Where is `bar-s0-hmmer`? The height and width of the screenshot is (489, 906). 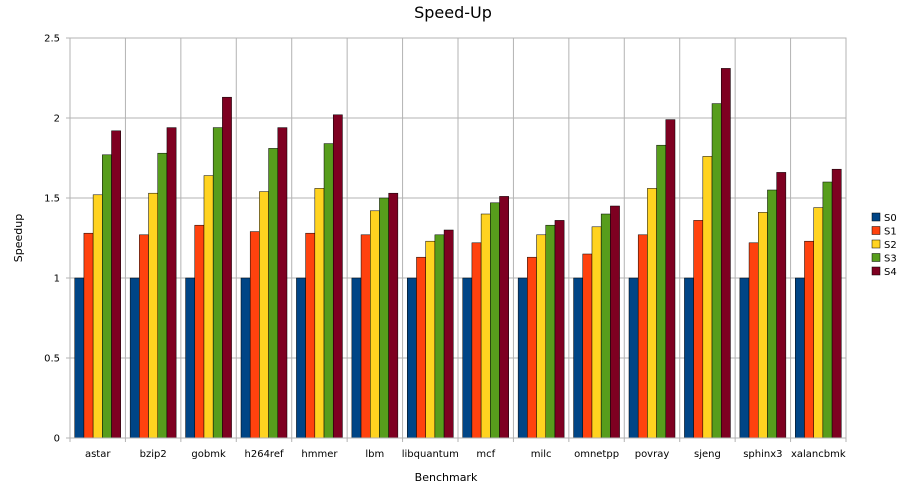 bar-s0-hmmer is located at coordinates (301, 358).